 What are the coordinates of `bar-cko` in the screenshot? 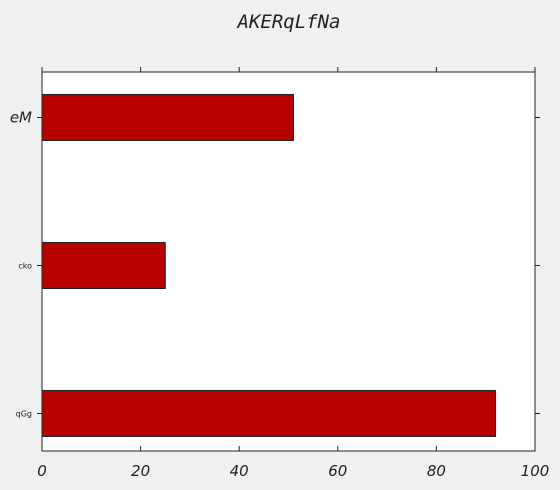 It's located at (103, 266).